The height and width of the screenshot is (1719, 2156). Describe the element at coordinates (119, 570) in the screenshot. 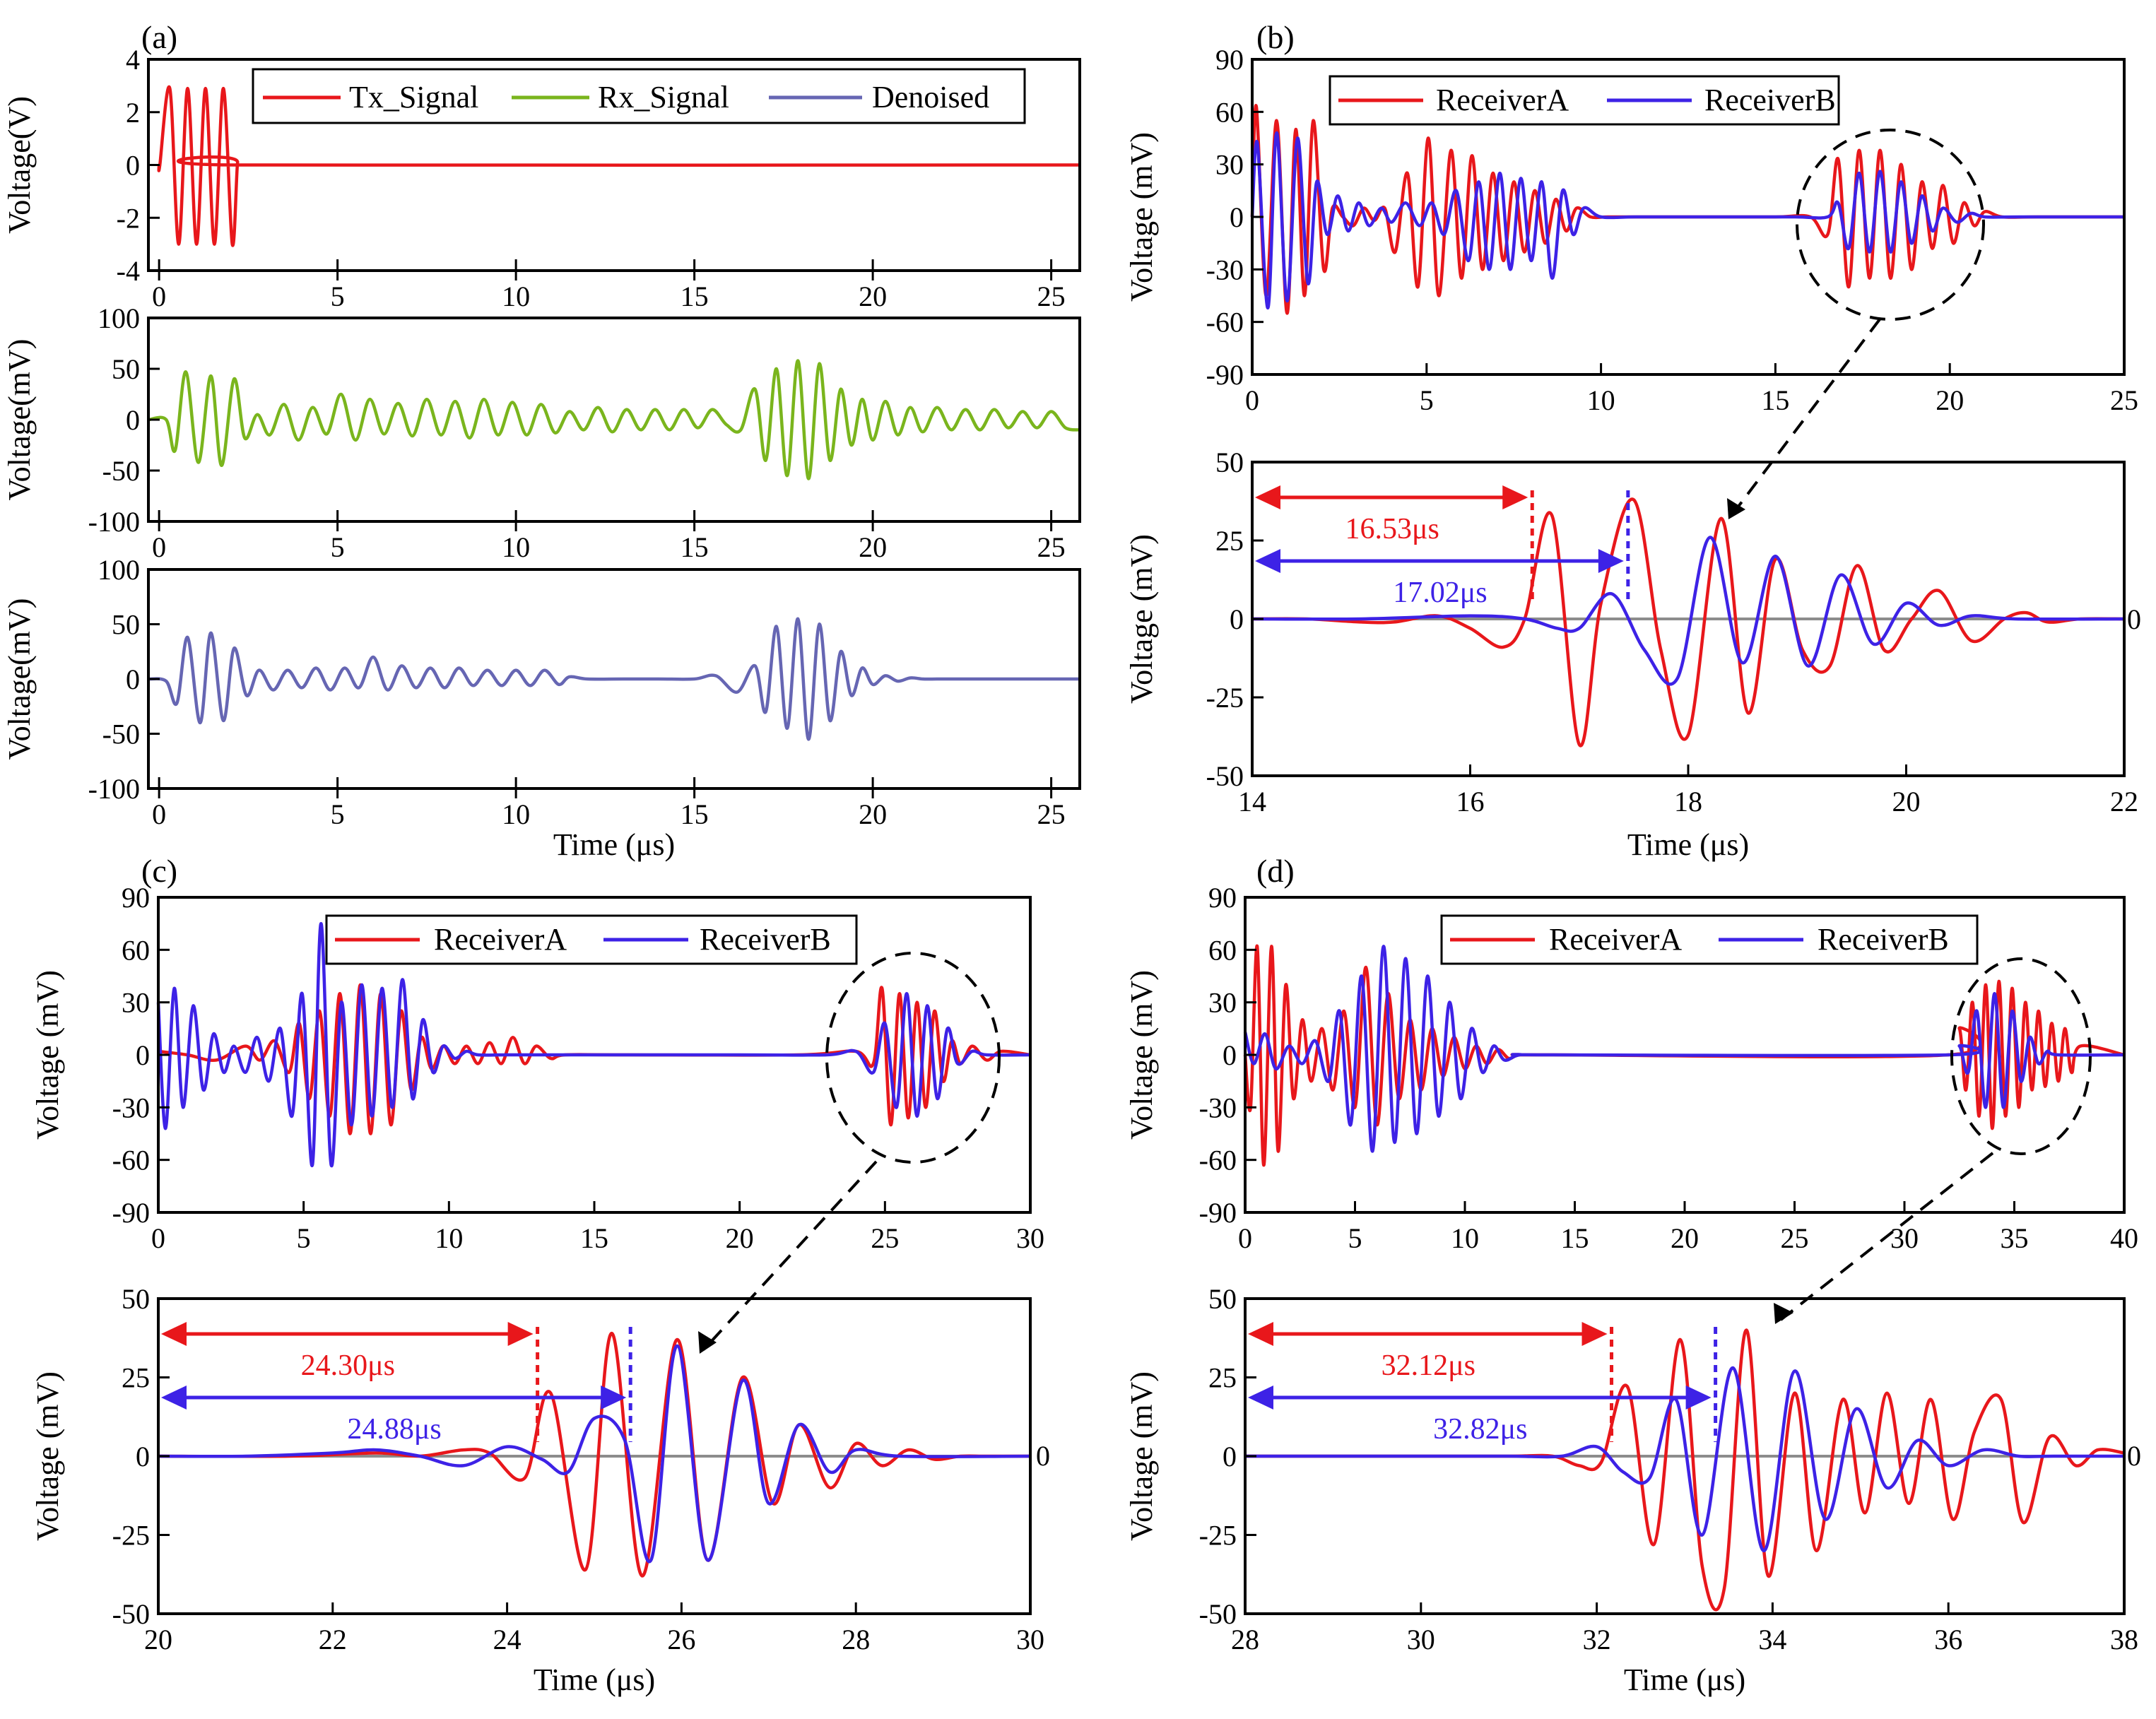

I see `y-tick-label: 100` at that location.